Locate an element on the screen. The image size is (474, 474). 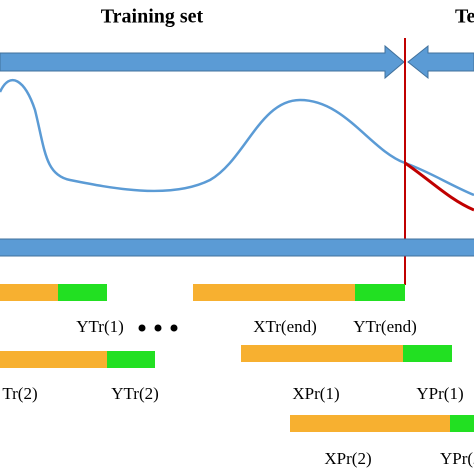
prediction-curve is located at coordinates (439, 186).